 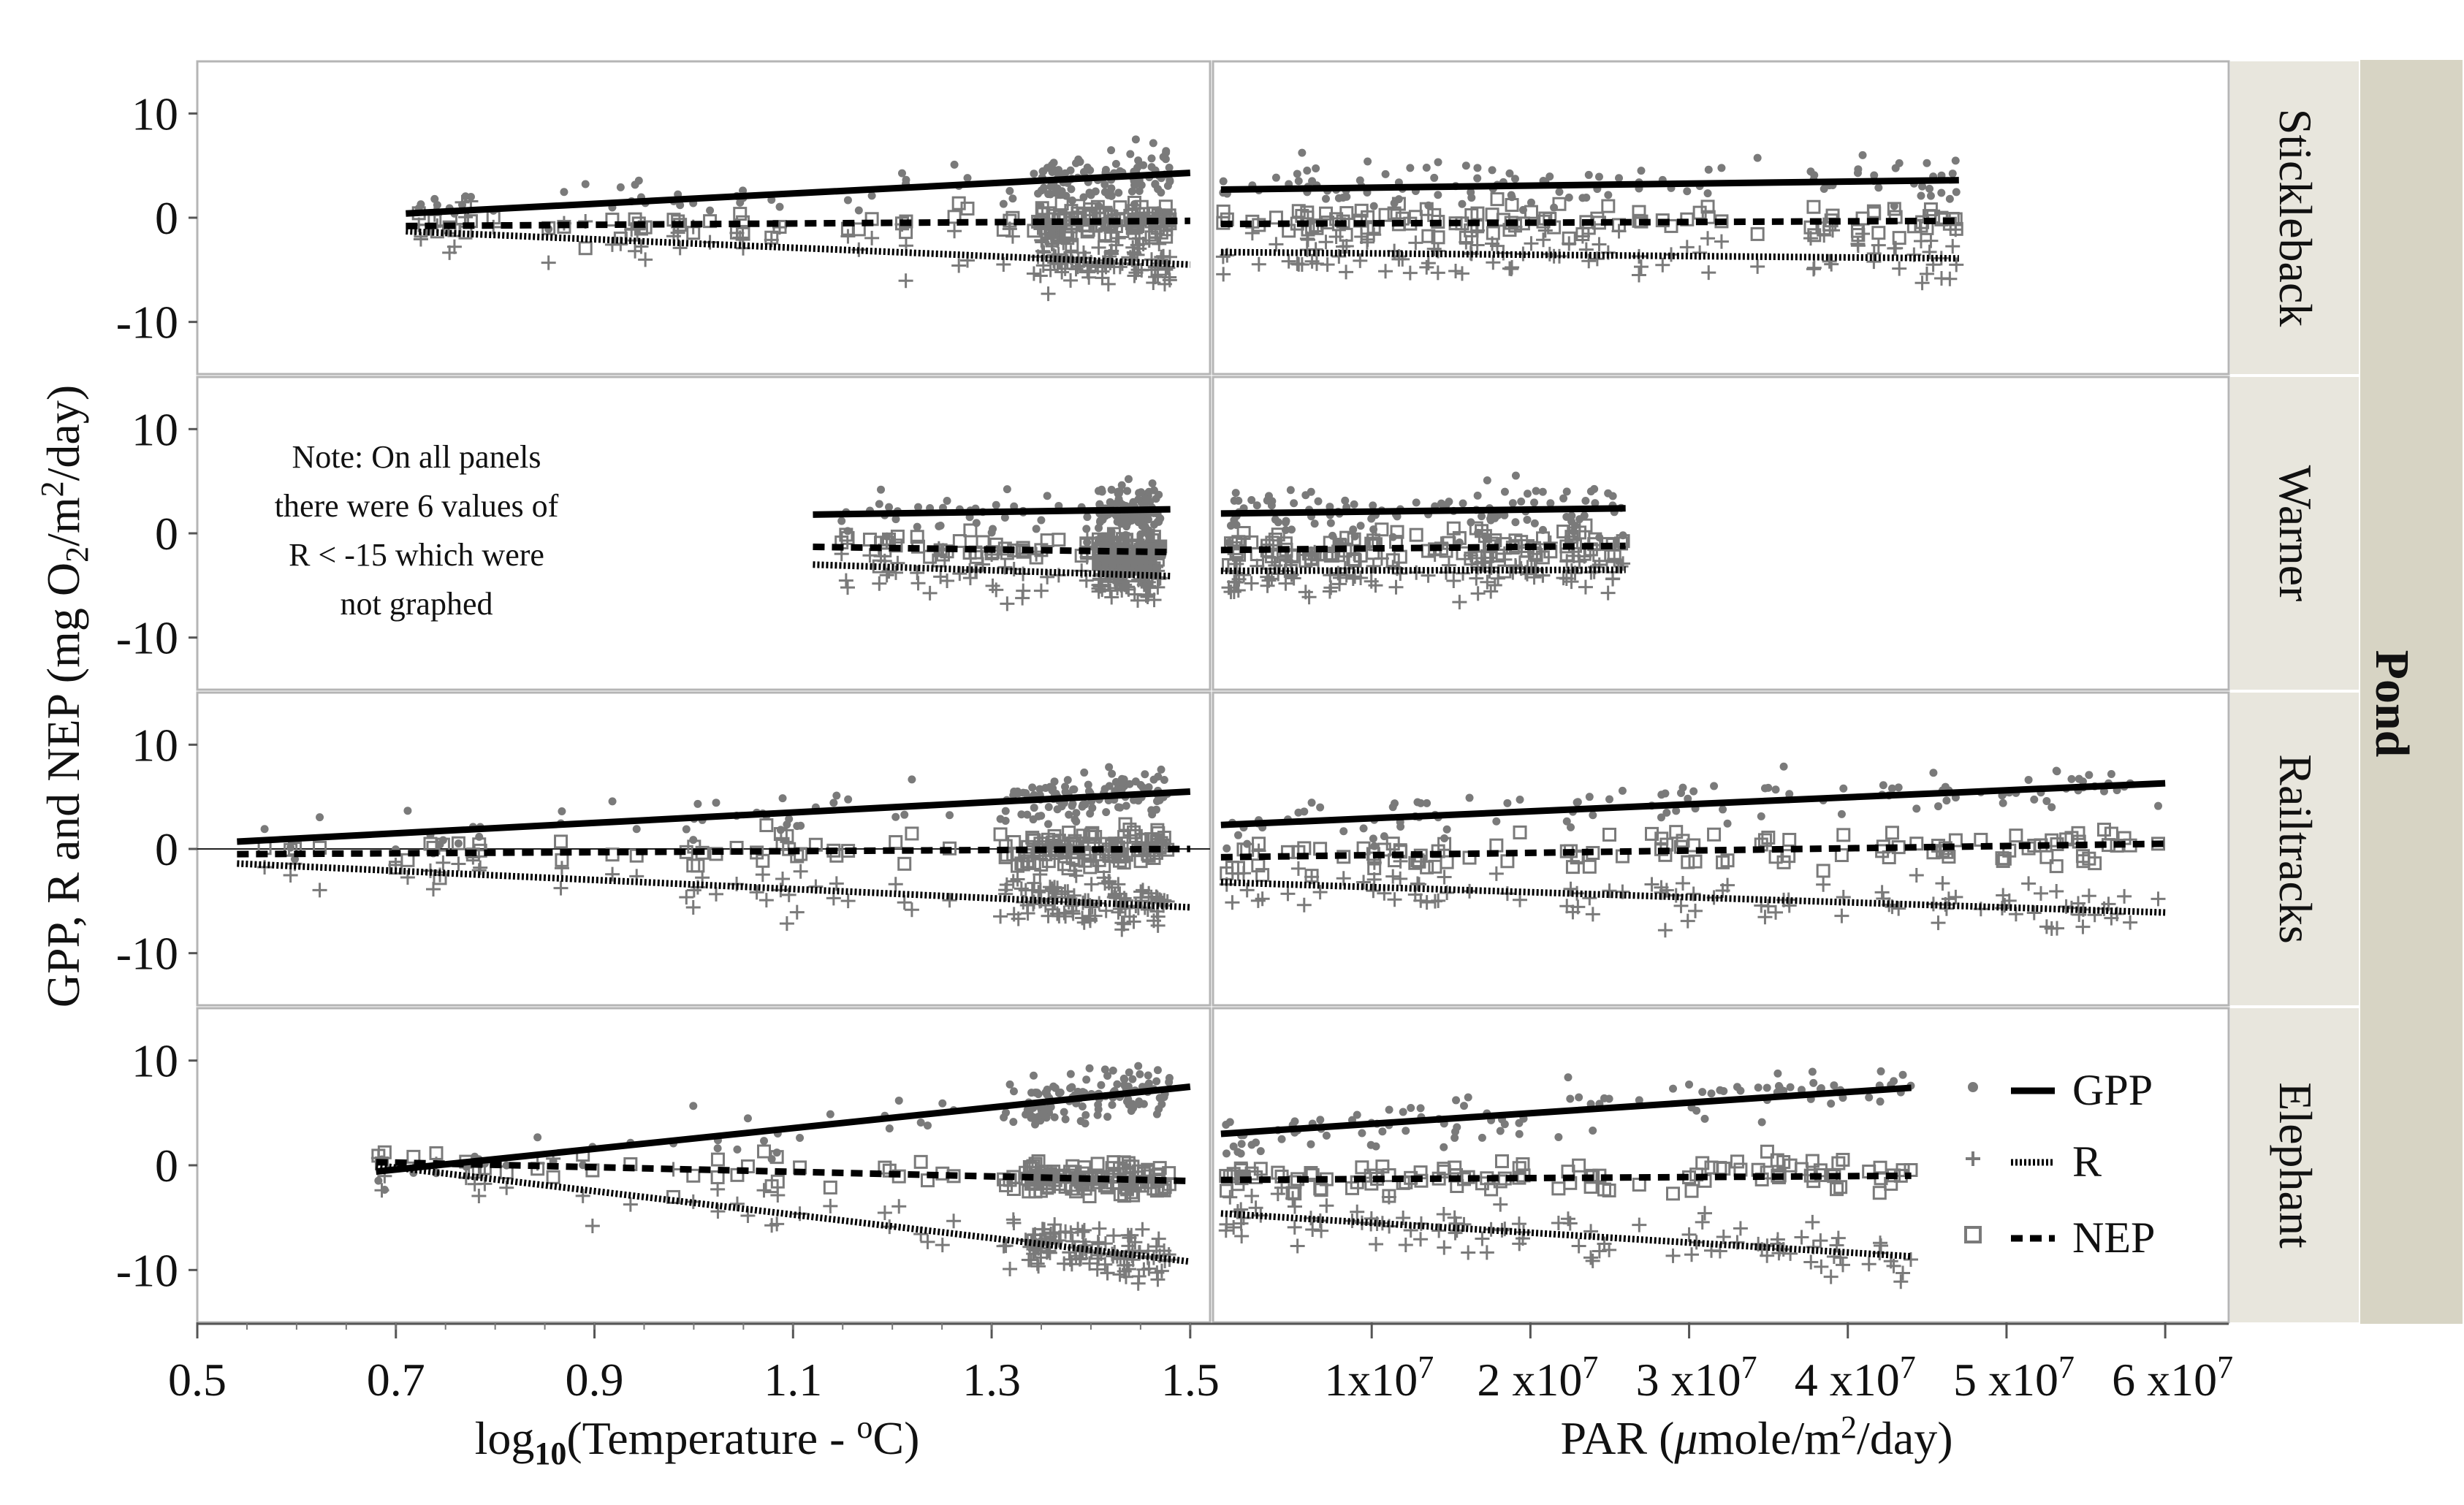 What do you see at coordinates (166, 1166) in the screenshot?
I see `y-tick-label: 0` at bounding box center [166, 1166].